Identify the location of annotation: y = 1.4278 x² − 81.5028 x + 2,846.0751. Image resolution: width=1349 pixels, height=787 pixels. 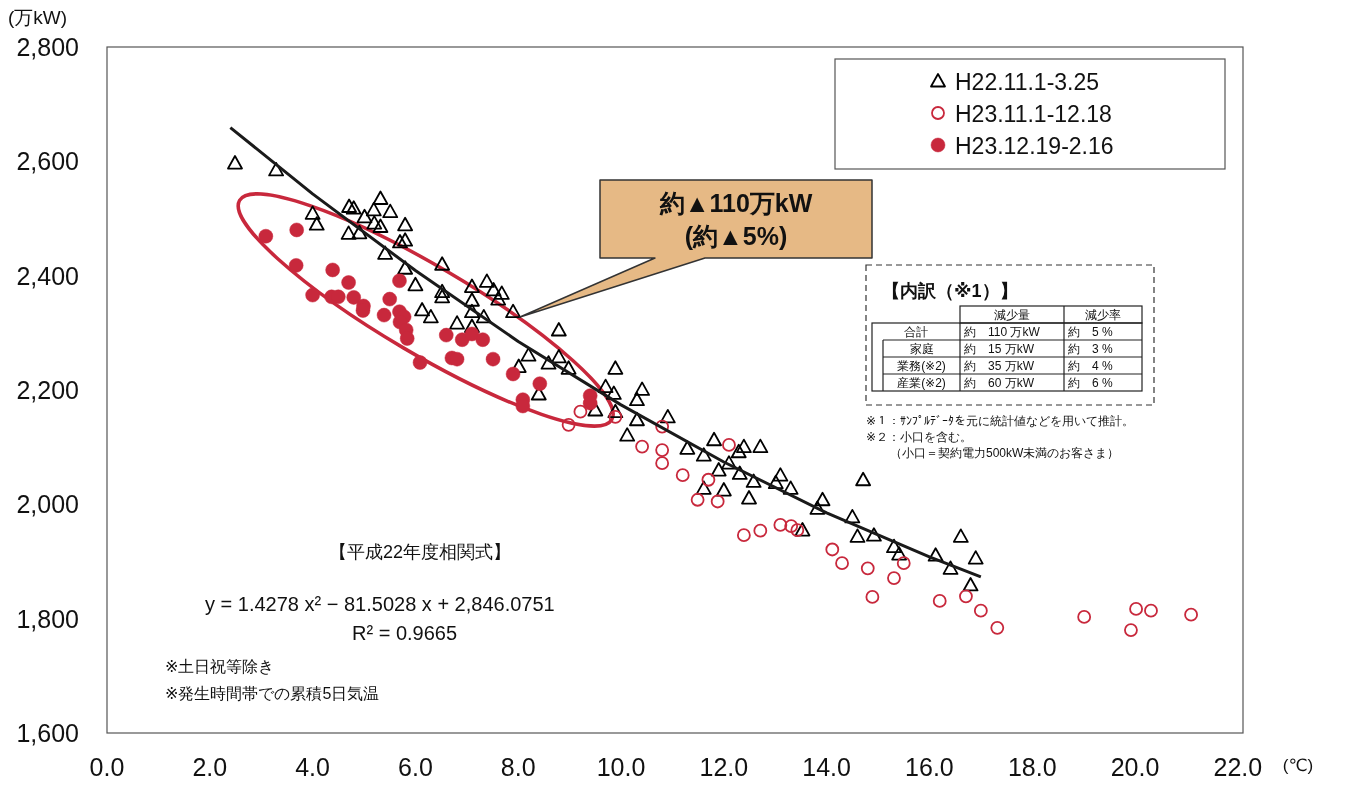
(380, 604).